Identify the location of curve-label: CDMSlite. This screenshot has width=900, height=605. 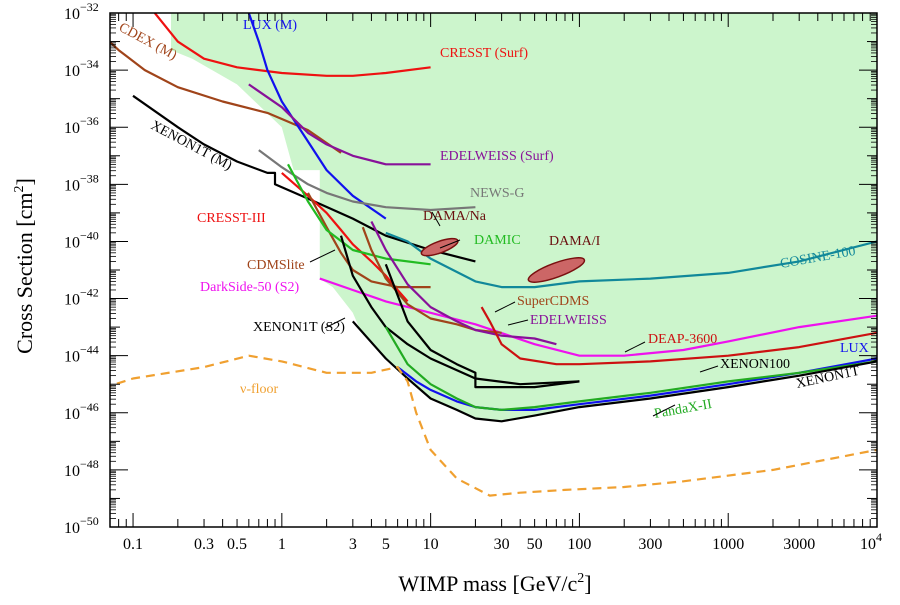
(276, 265).